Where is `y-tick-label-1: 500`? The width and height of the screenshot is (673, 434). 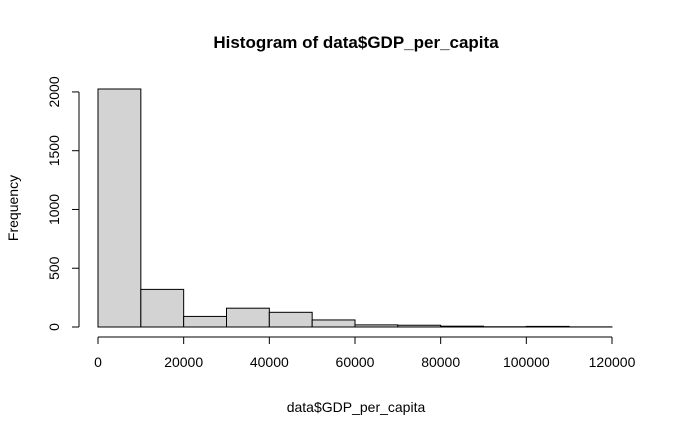
y-tick-label-1: 500 is located at coordinates (54, 268).